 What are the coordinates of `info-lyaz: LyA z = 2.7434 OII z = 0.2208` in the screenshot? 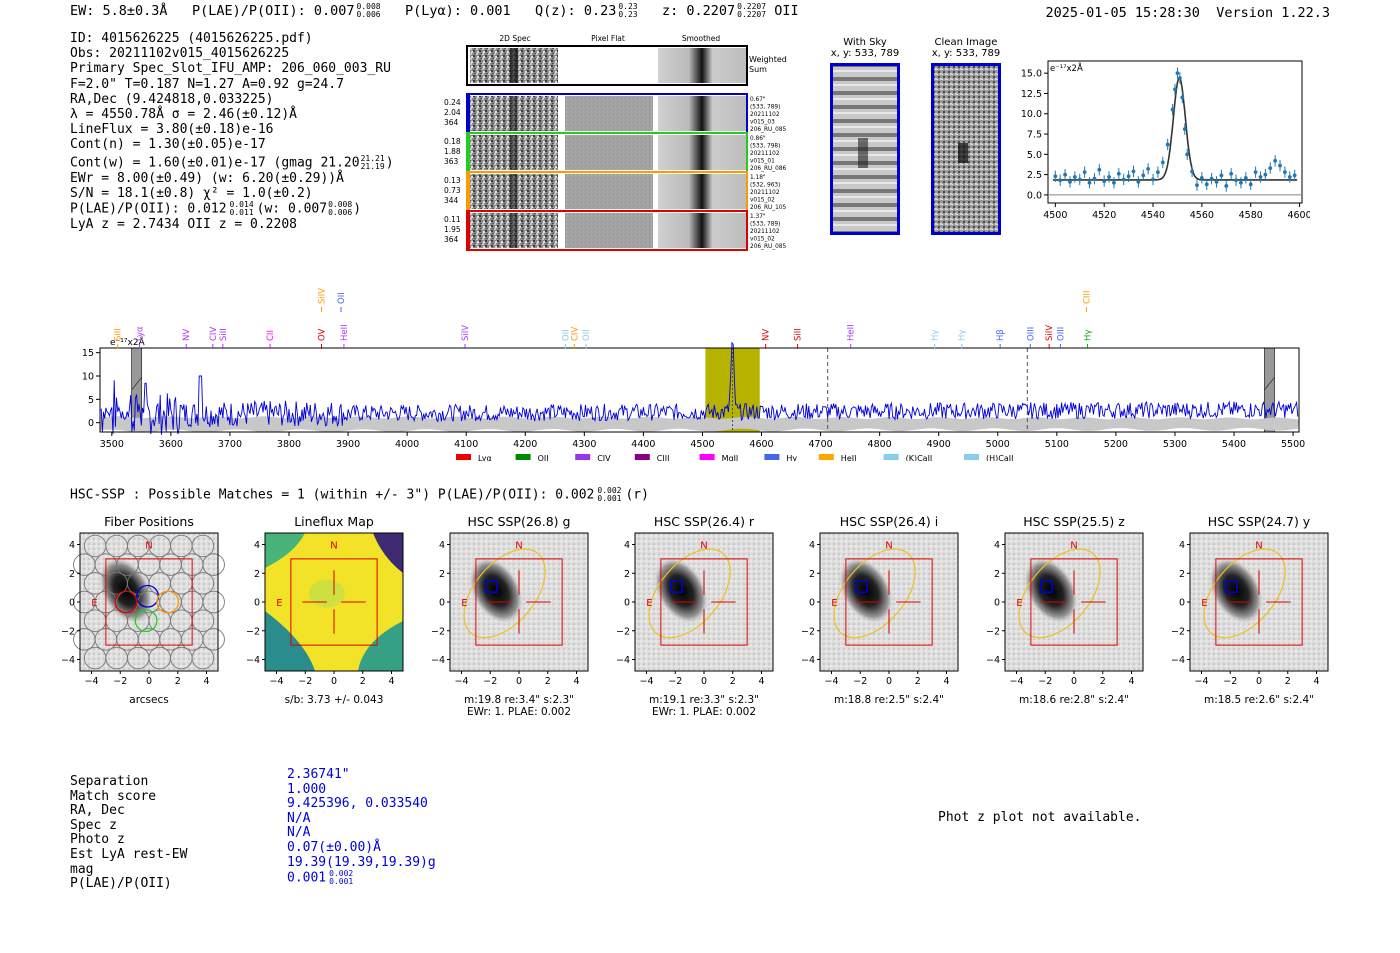 It's located at (183, 225).